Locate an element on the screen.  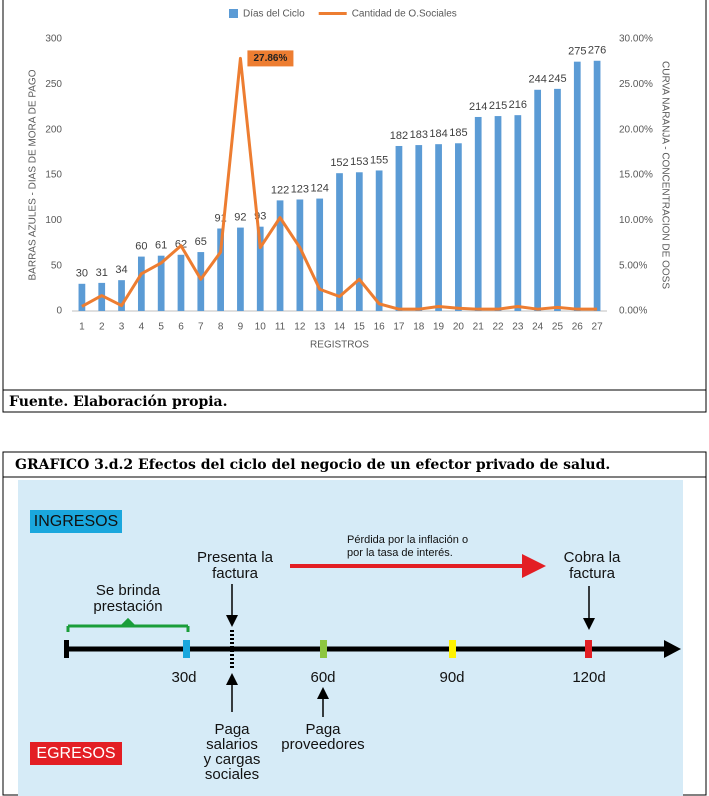
x-tick-label: 5 is located at coordinates (161, 327).